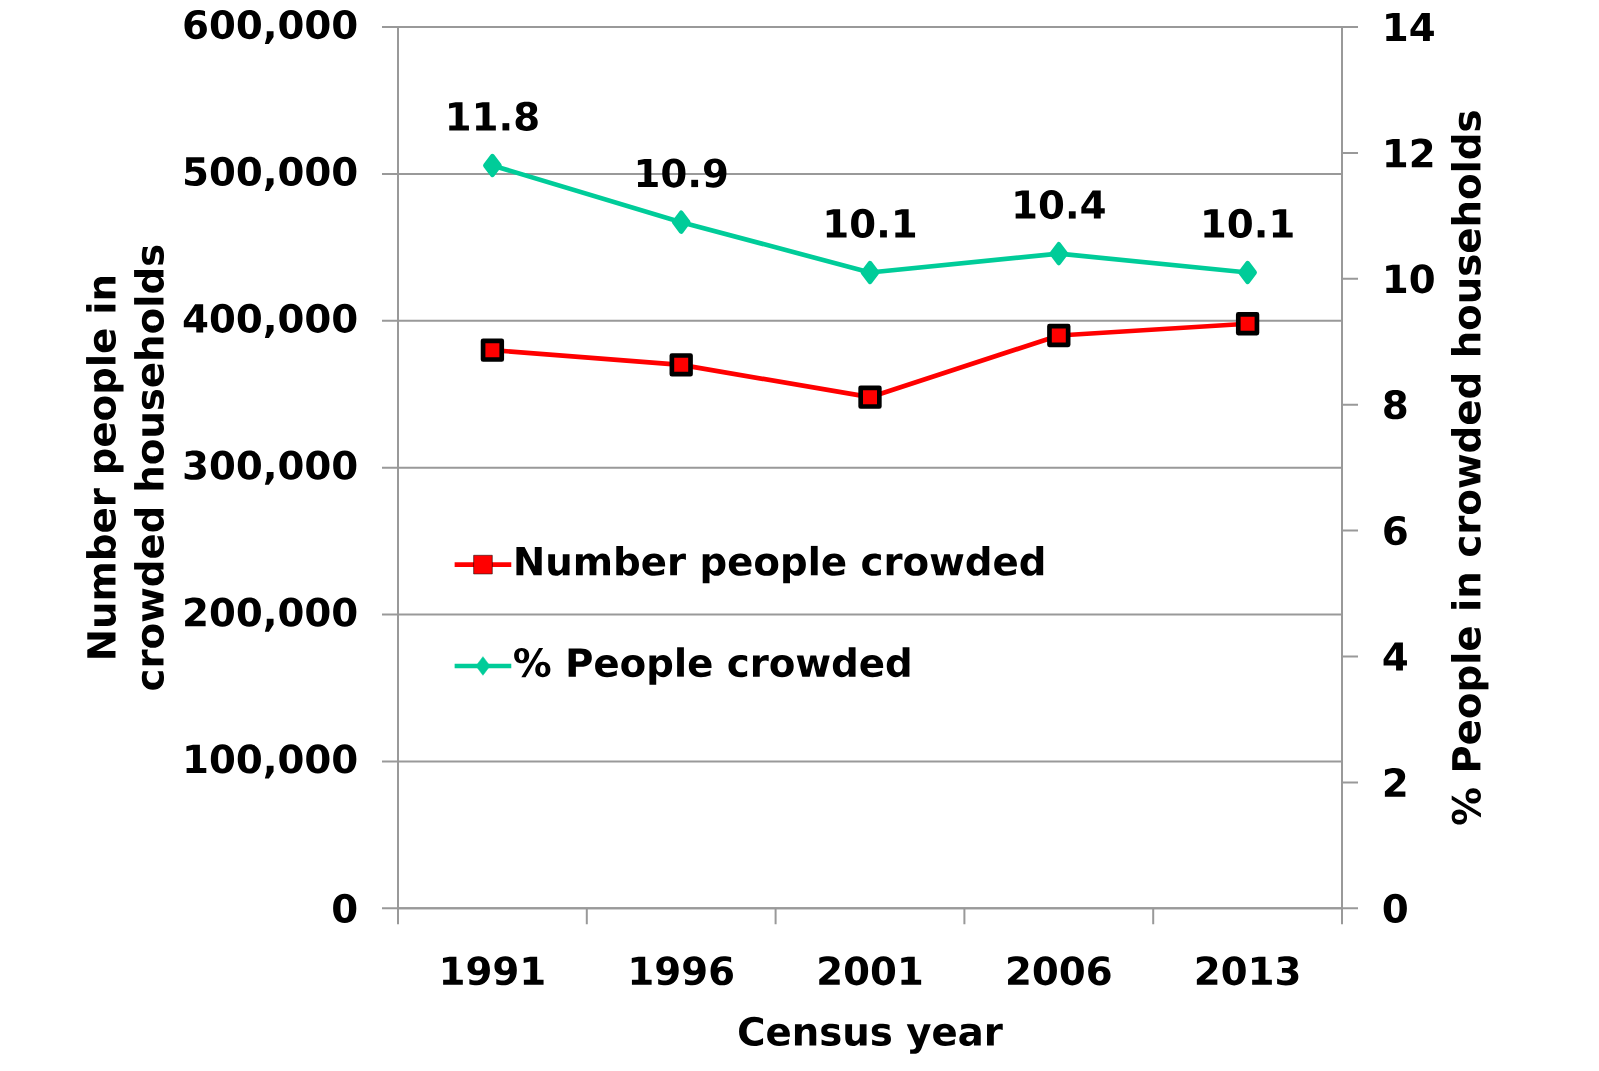 This screenshot has width=1599, height=1071. Describe the element at coordinates (682, 971) in the screenshot. I see `x-tick-label: 1996` at that location.